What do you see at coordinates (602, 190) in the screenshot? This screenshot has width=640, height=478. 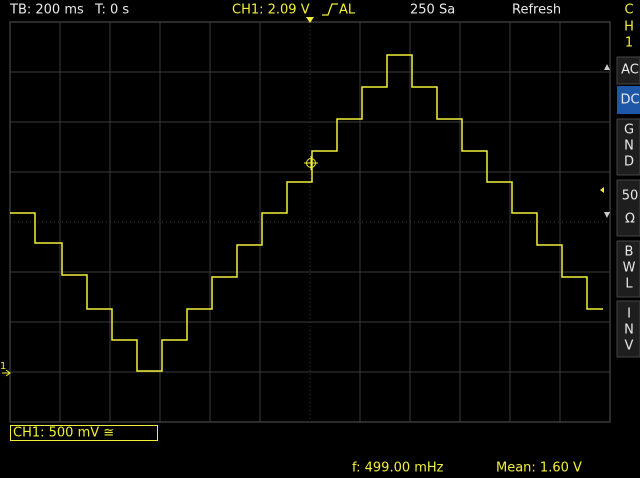 I see `trigger-level-marker` at bounding box center [602, 190].